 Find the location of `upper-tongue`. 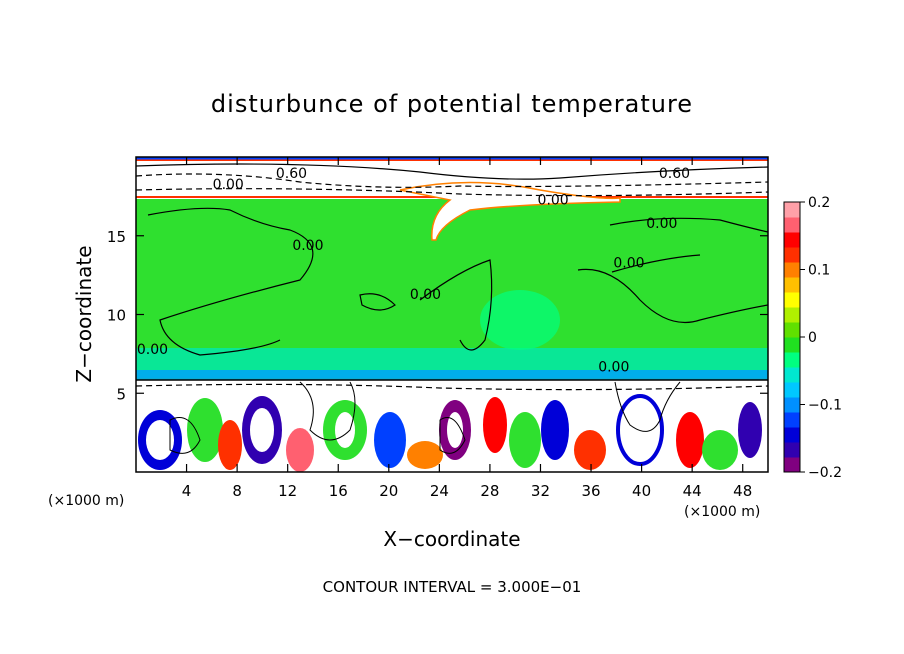

upper-tongue is located at coordinates (510, 211).